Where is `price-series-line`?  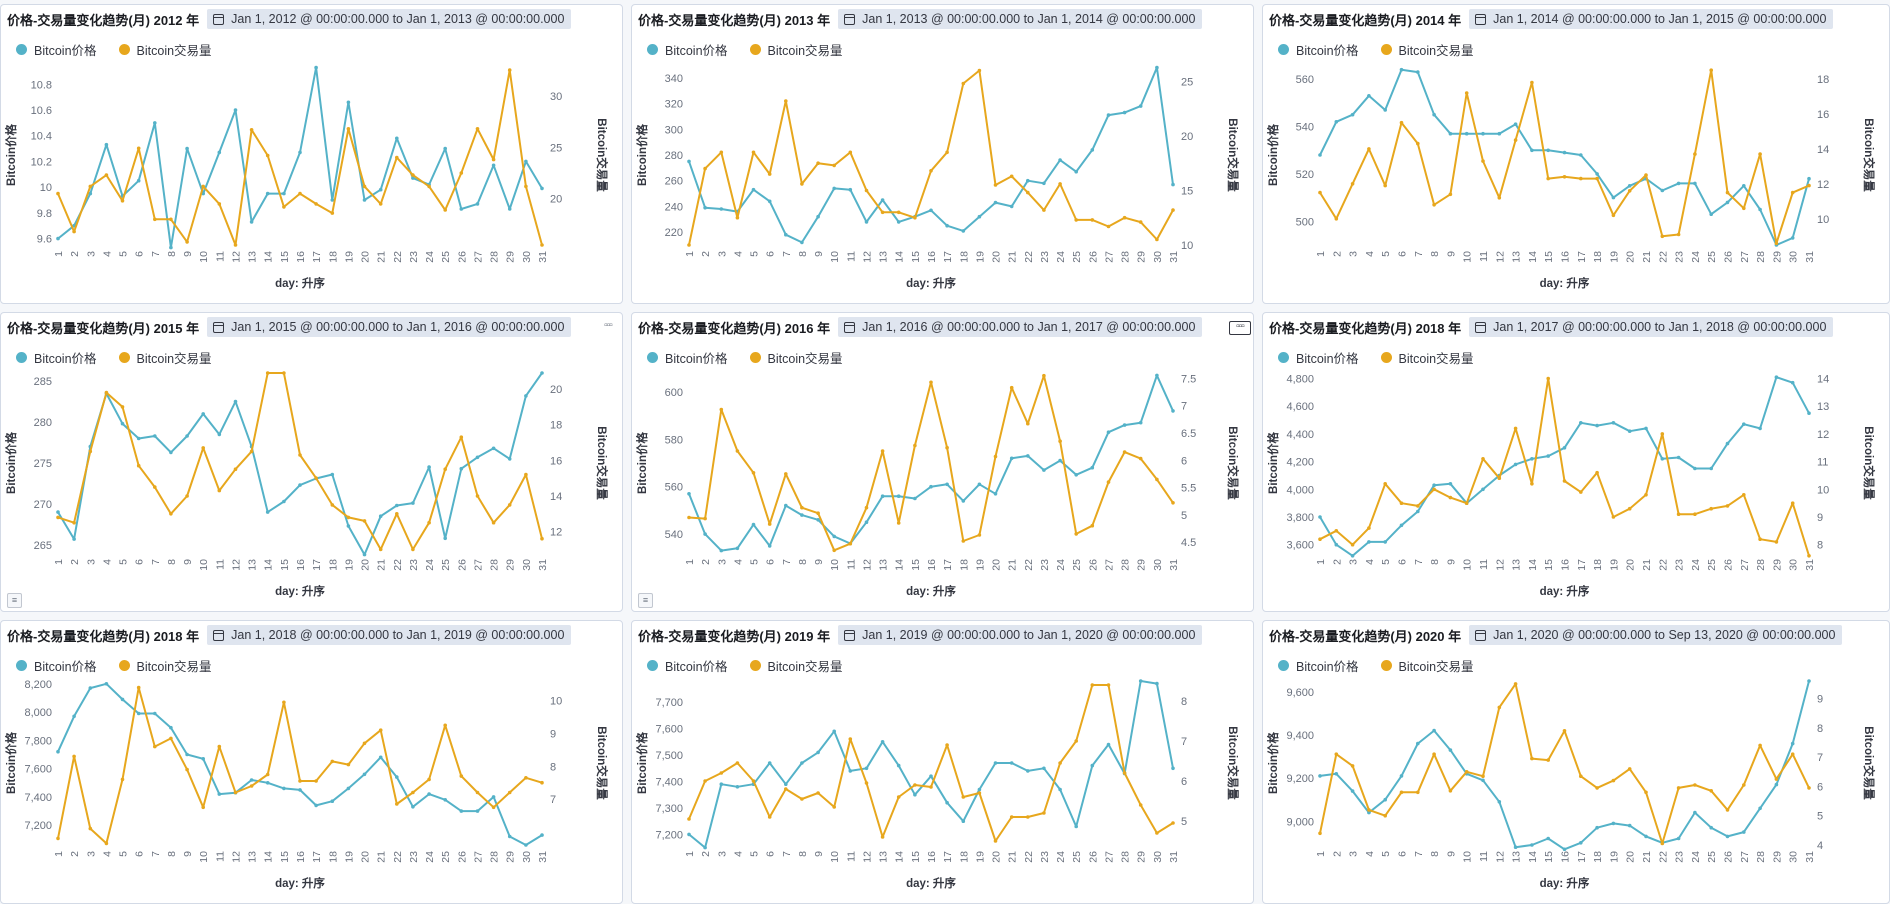 price-series-line is located at coordinates (300, 157).